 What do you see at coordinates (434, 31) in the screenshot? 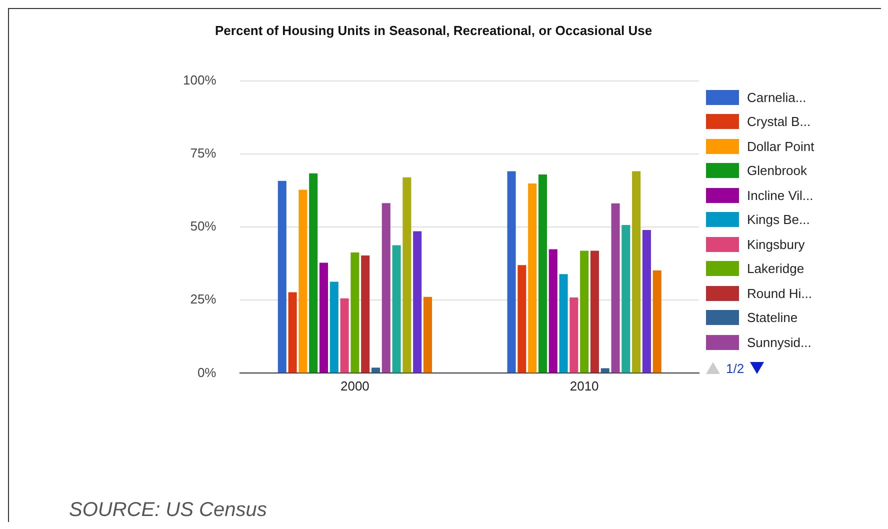
I see `chart-title: Percent of Housing Units in Seasonal, Recreational, or Occasional Use` at bounding box center [434, 31].